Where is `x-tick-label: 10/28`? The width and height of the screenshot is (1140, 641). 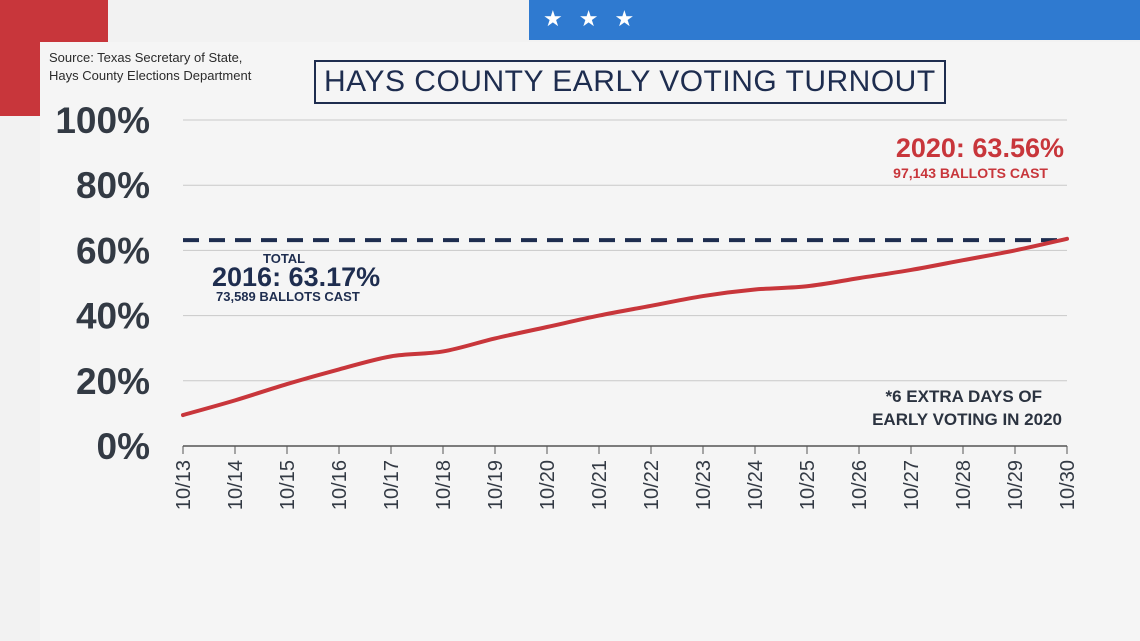 x-tick-label: 10/28 is located at coordinates (964, 485).